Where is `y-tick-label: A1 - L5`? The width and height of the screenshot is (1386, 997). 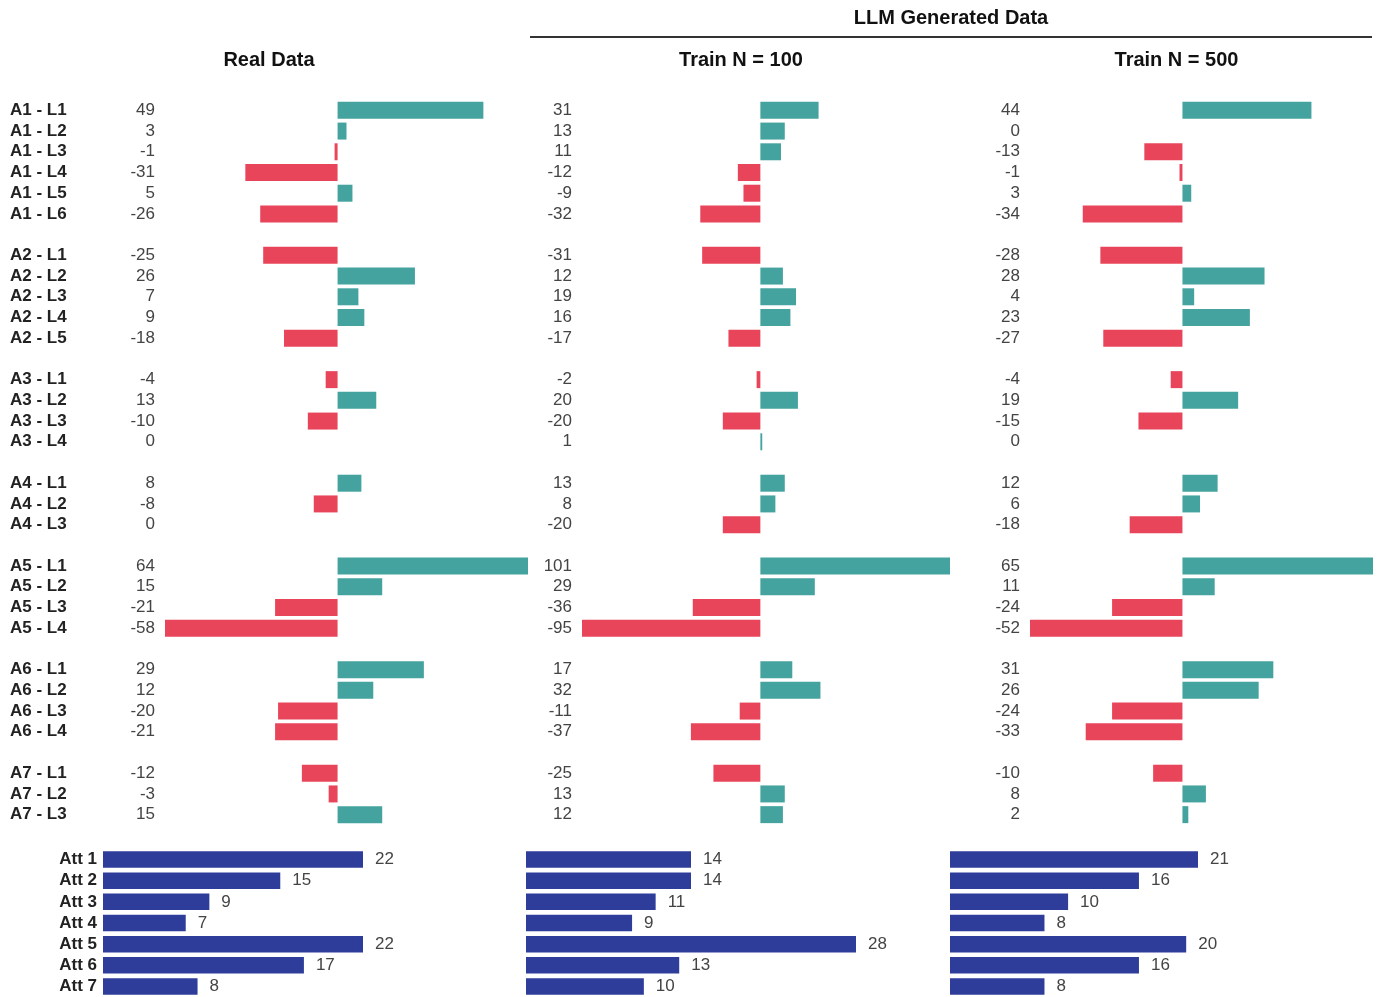
y-tick-label: A1 - L5 is located at coordinates (38, 192).